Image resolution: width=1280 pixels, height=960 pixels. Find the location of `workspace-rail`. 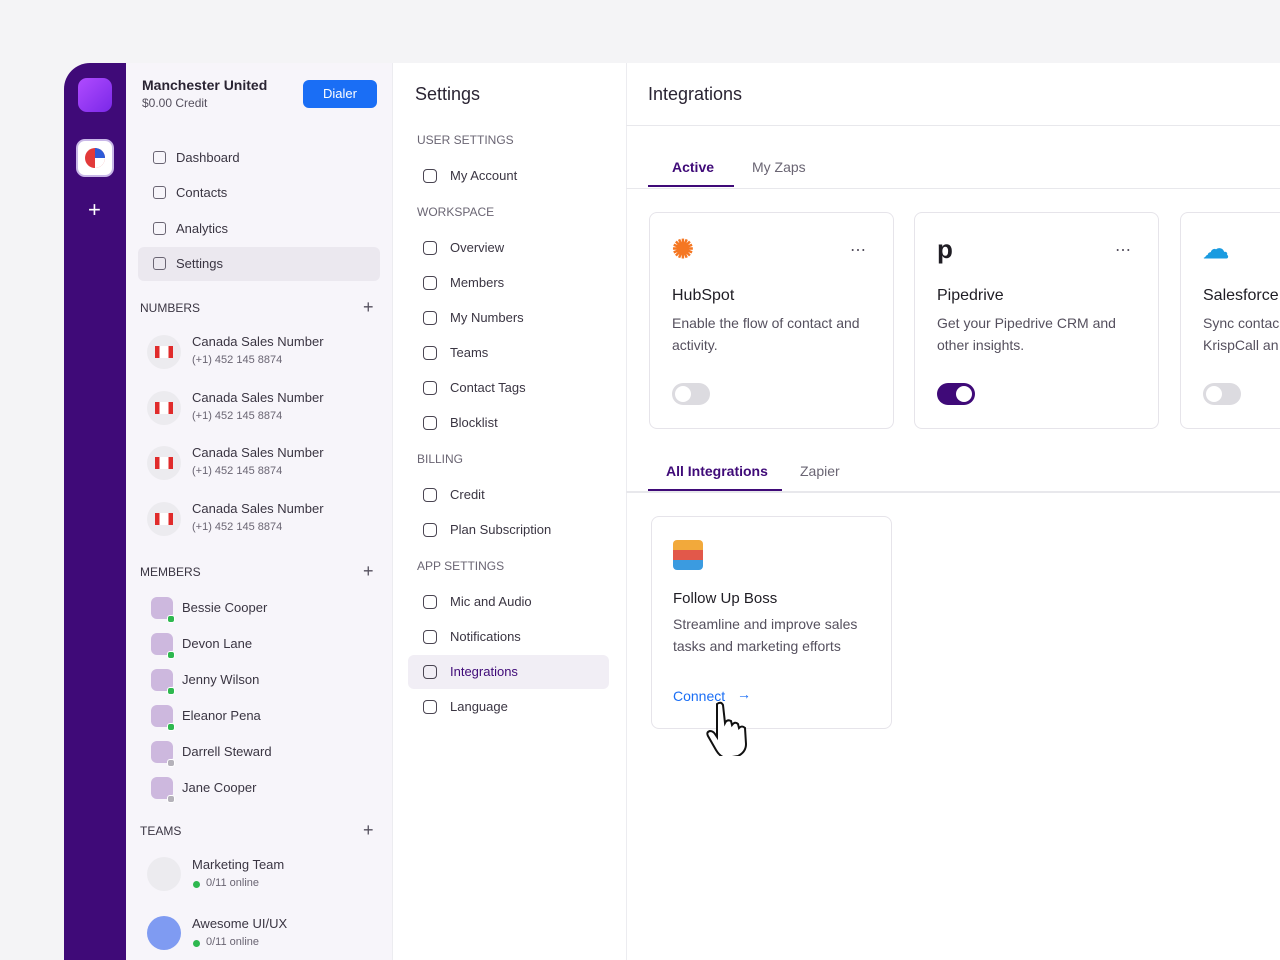

workspace-rail is located at coordinates (95, 511).